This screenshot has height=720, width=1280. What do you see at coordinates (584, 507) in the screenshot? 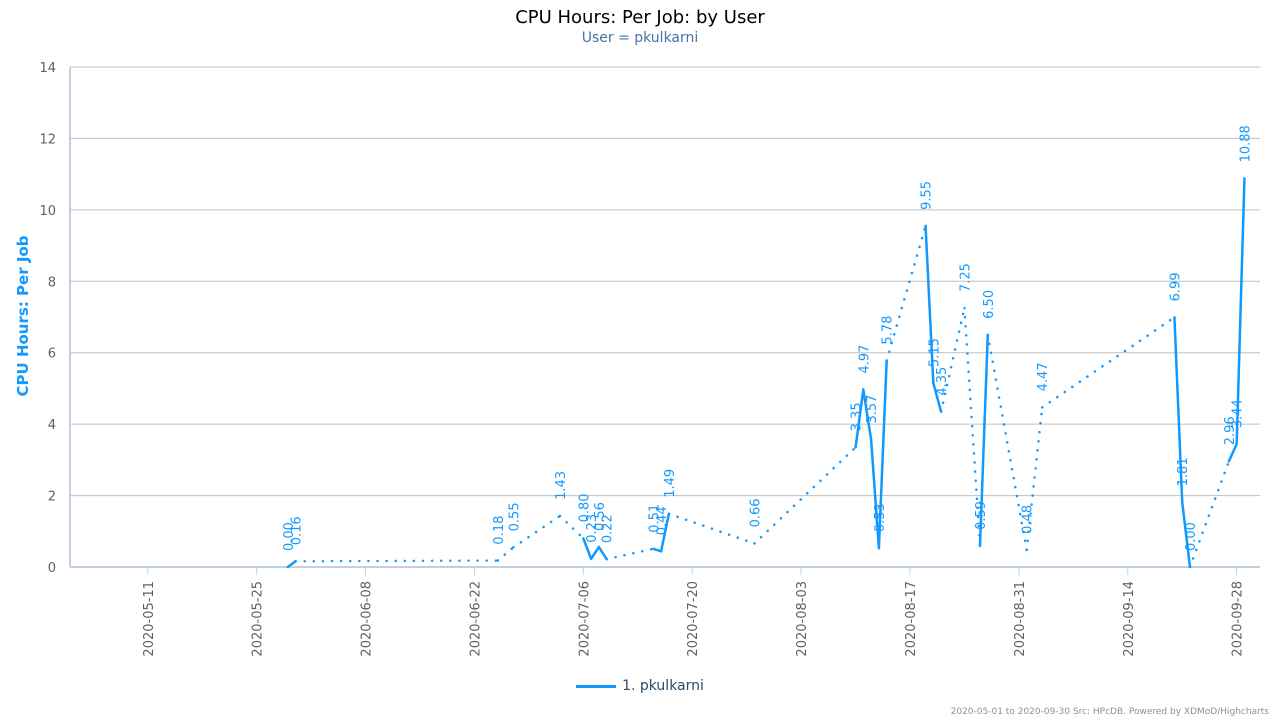
I see `data-label: 0.80` at bounding box center [584, 507].